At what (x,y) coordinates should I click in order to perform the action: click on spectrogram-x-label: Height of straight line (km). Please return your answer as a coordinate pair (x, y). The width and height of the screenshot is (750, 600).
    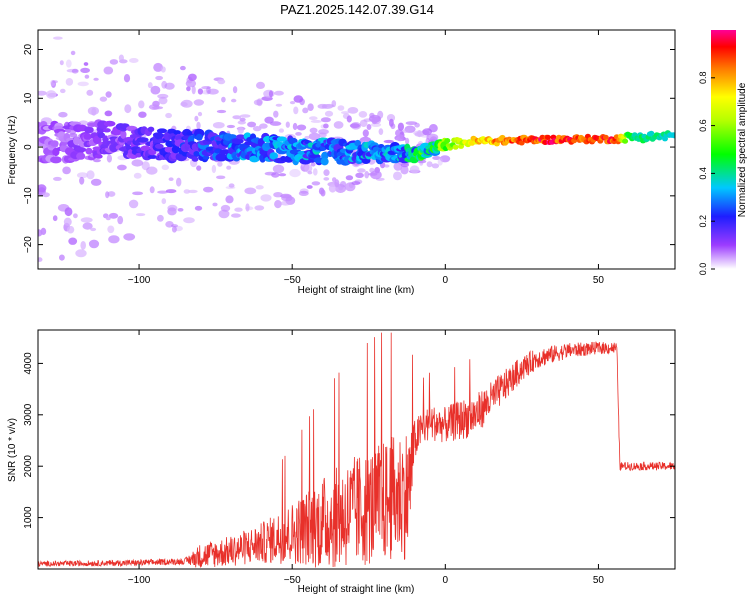
    Looking at the image, I should click on (356, 290).